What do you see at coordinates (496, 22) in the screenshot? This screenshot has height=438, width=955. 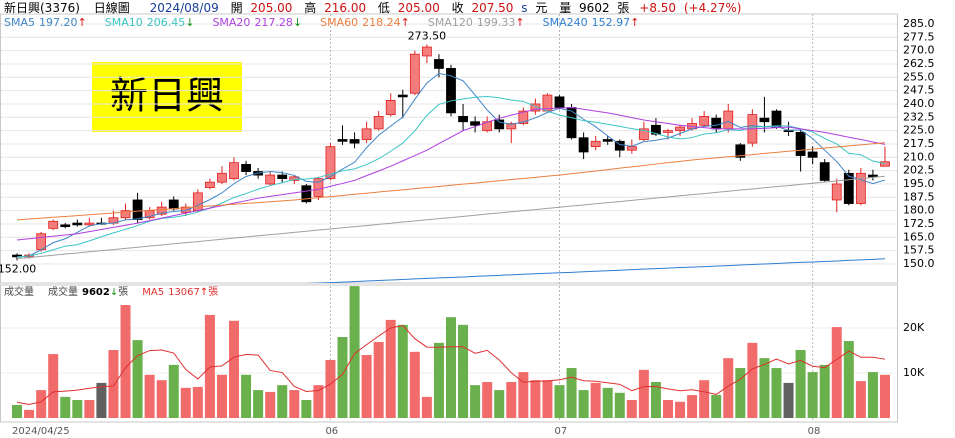 I see `legend-value: 199.33` at bounding box center [496, 22].